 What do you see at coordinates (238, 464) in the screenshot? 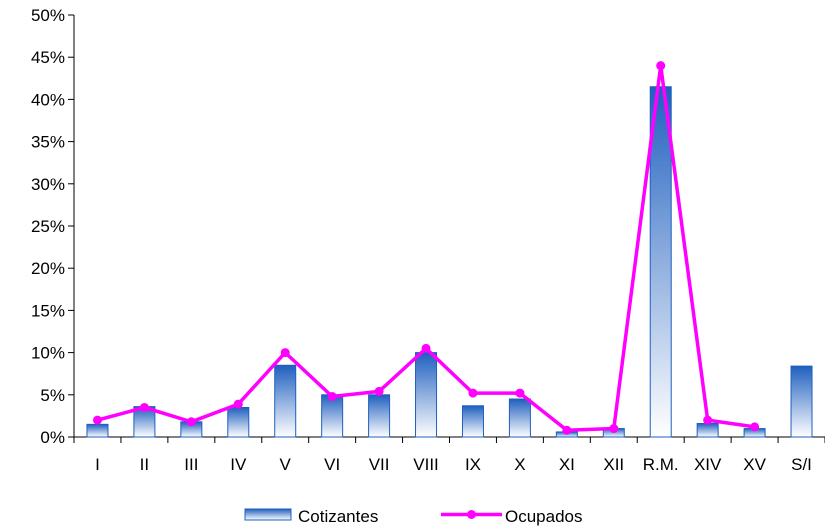
I see `x-tick-label: IV` at bounding box center [238, 464].